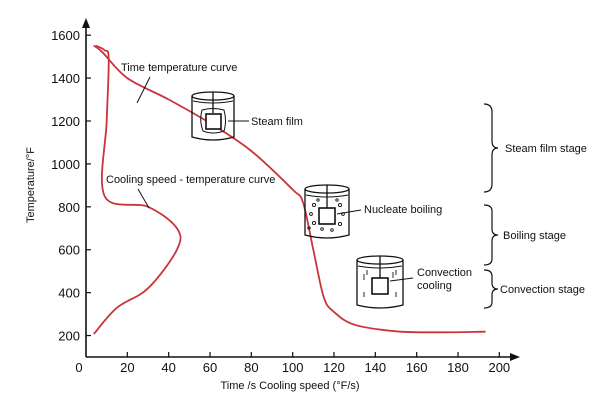  I want to click on nucleate-boiling-beaker-icon, so click(333, 211).